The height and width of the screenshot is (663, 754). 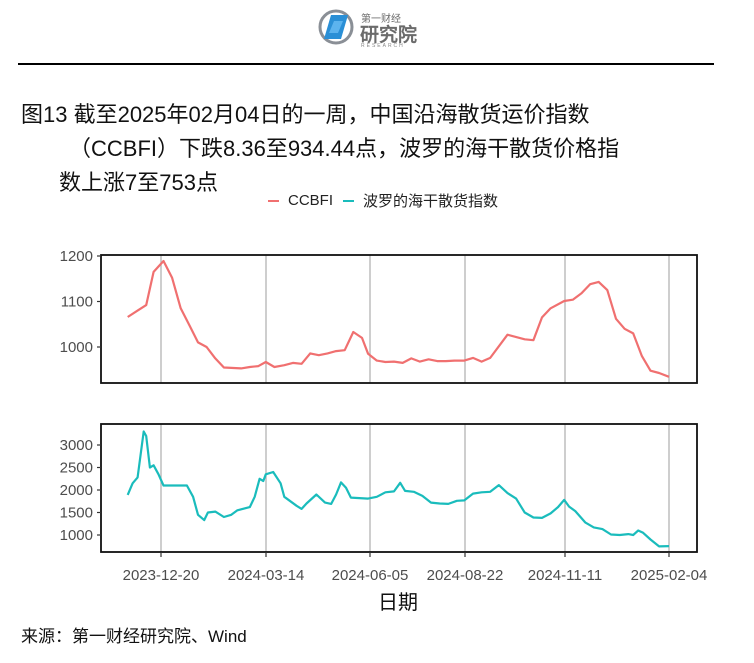 What do you see at coordinates (370, 575) in the screenshot?
I see `x-tick-label: 2024-06-05` at bounding box center [370, 575].